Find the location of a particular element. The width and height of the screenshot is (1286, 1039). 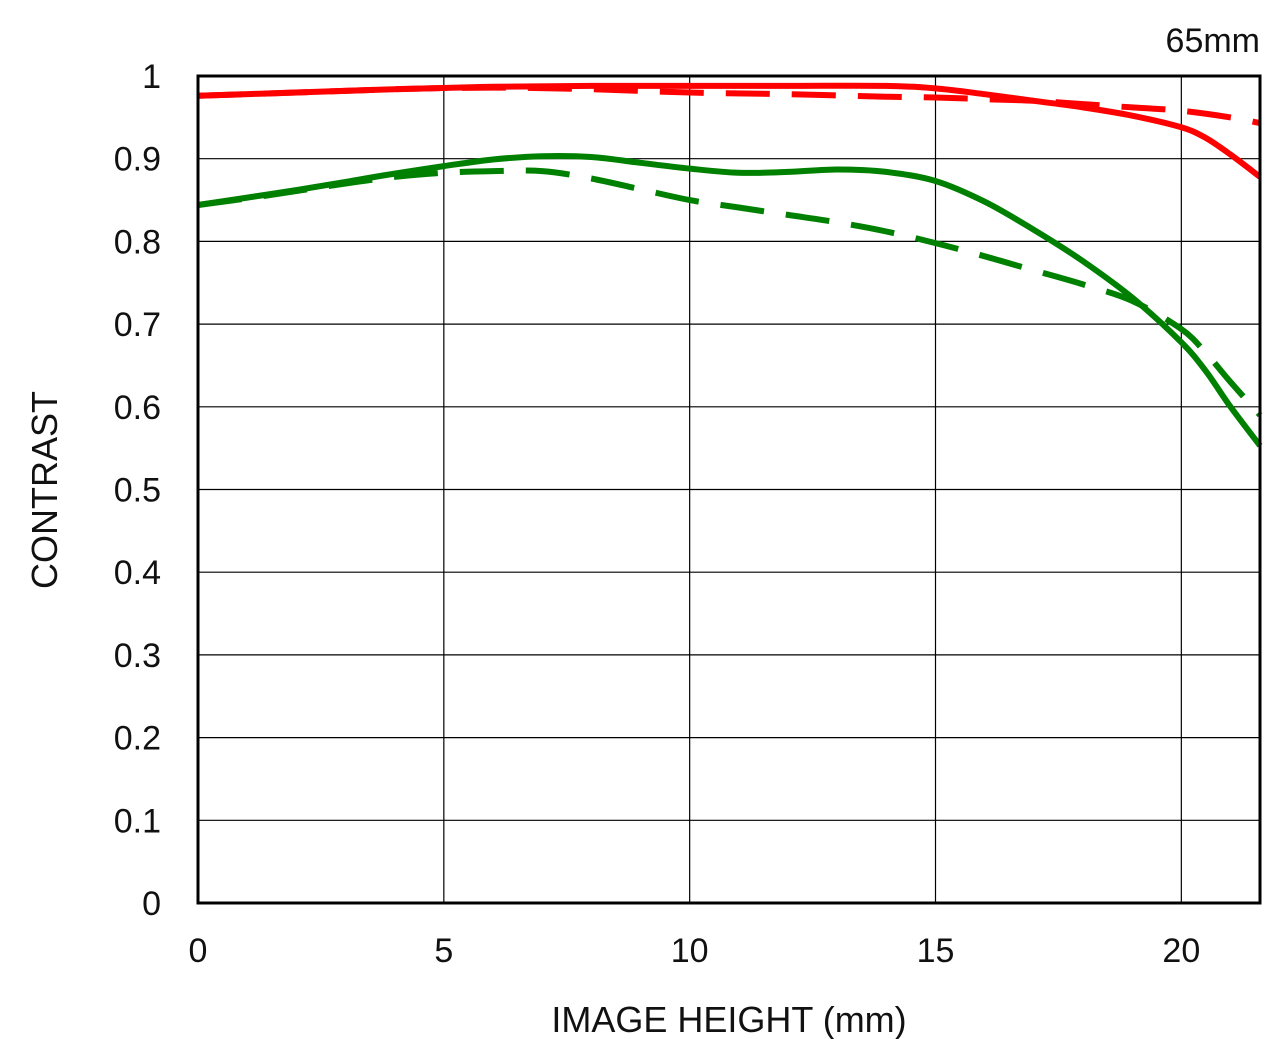

x-tick-label: 0 is located at coordinates (198, 951).